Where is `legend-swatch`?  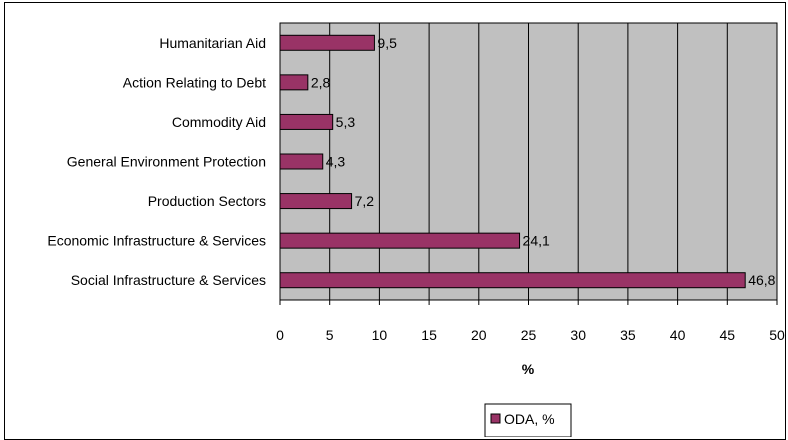
legend-swatch is located at coordinates (495, 418).